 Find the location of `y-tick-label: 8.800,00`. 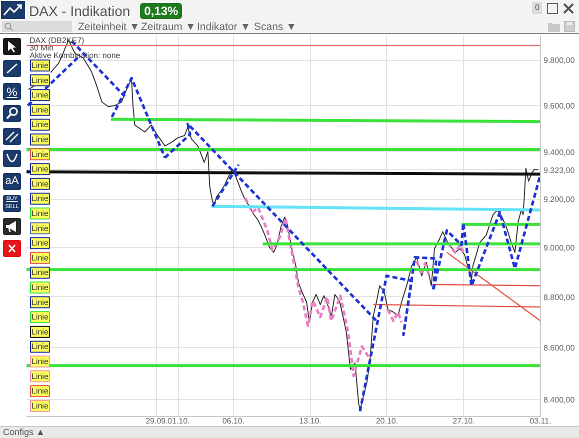

y-tick-label: 8.800,00 is located at coordinates (560, 297).